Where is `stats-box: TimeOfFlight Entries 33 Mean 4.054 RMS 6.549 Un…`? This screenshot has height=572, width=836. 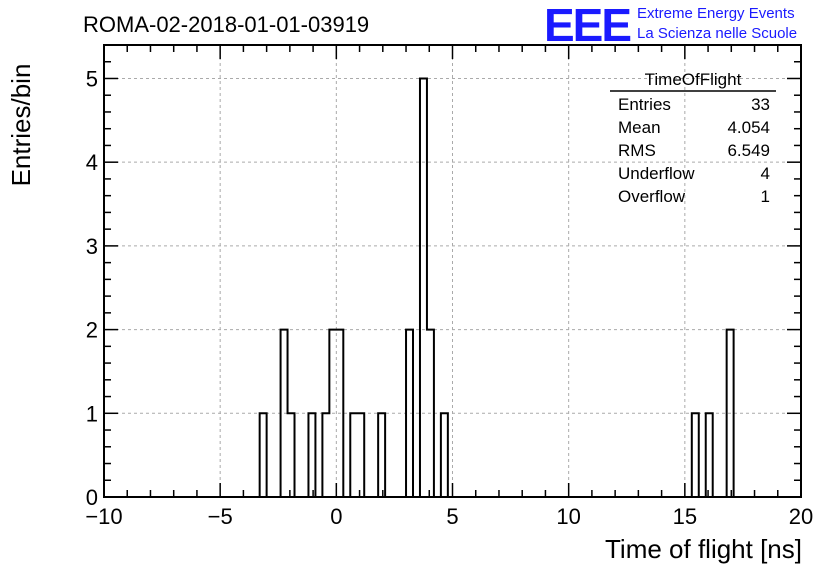 stats-box: TimeOfFlight Entries 33 Mean 4.054 RMS 6.549 Un… is located at coordinates (693, 138).